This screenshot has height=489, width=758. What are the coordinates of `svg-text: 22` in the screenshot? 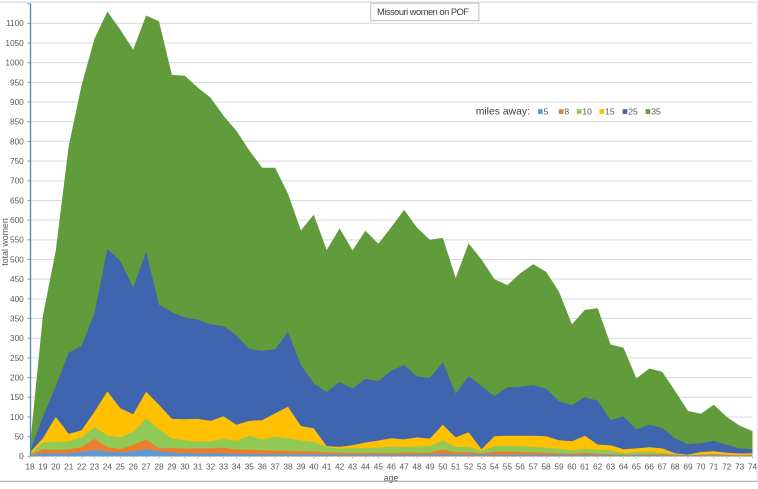 It's located at (82, 467).